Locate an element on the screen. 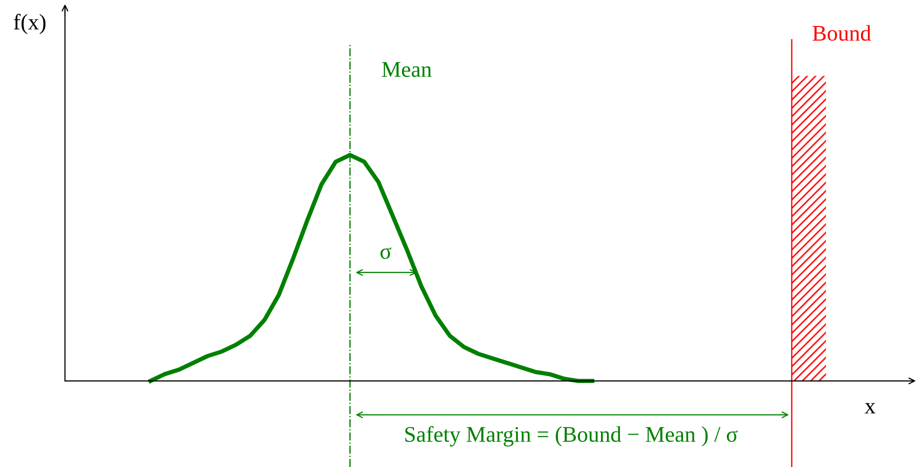 Image resolution: width=919 pixels, height=467 pixels. text: Bound is located at coordinates (841, 33).